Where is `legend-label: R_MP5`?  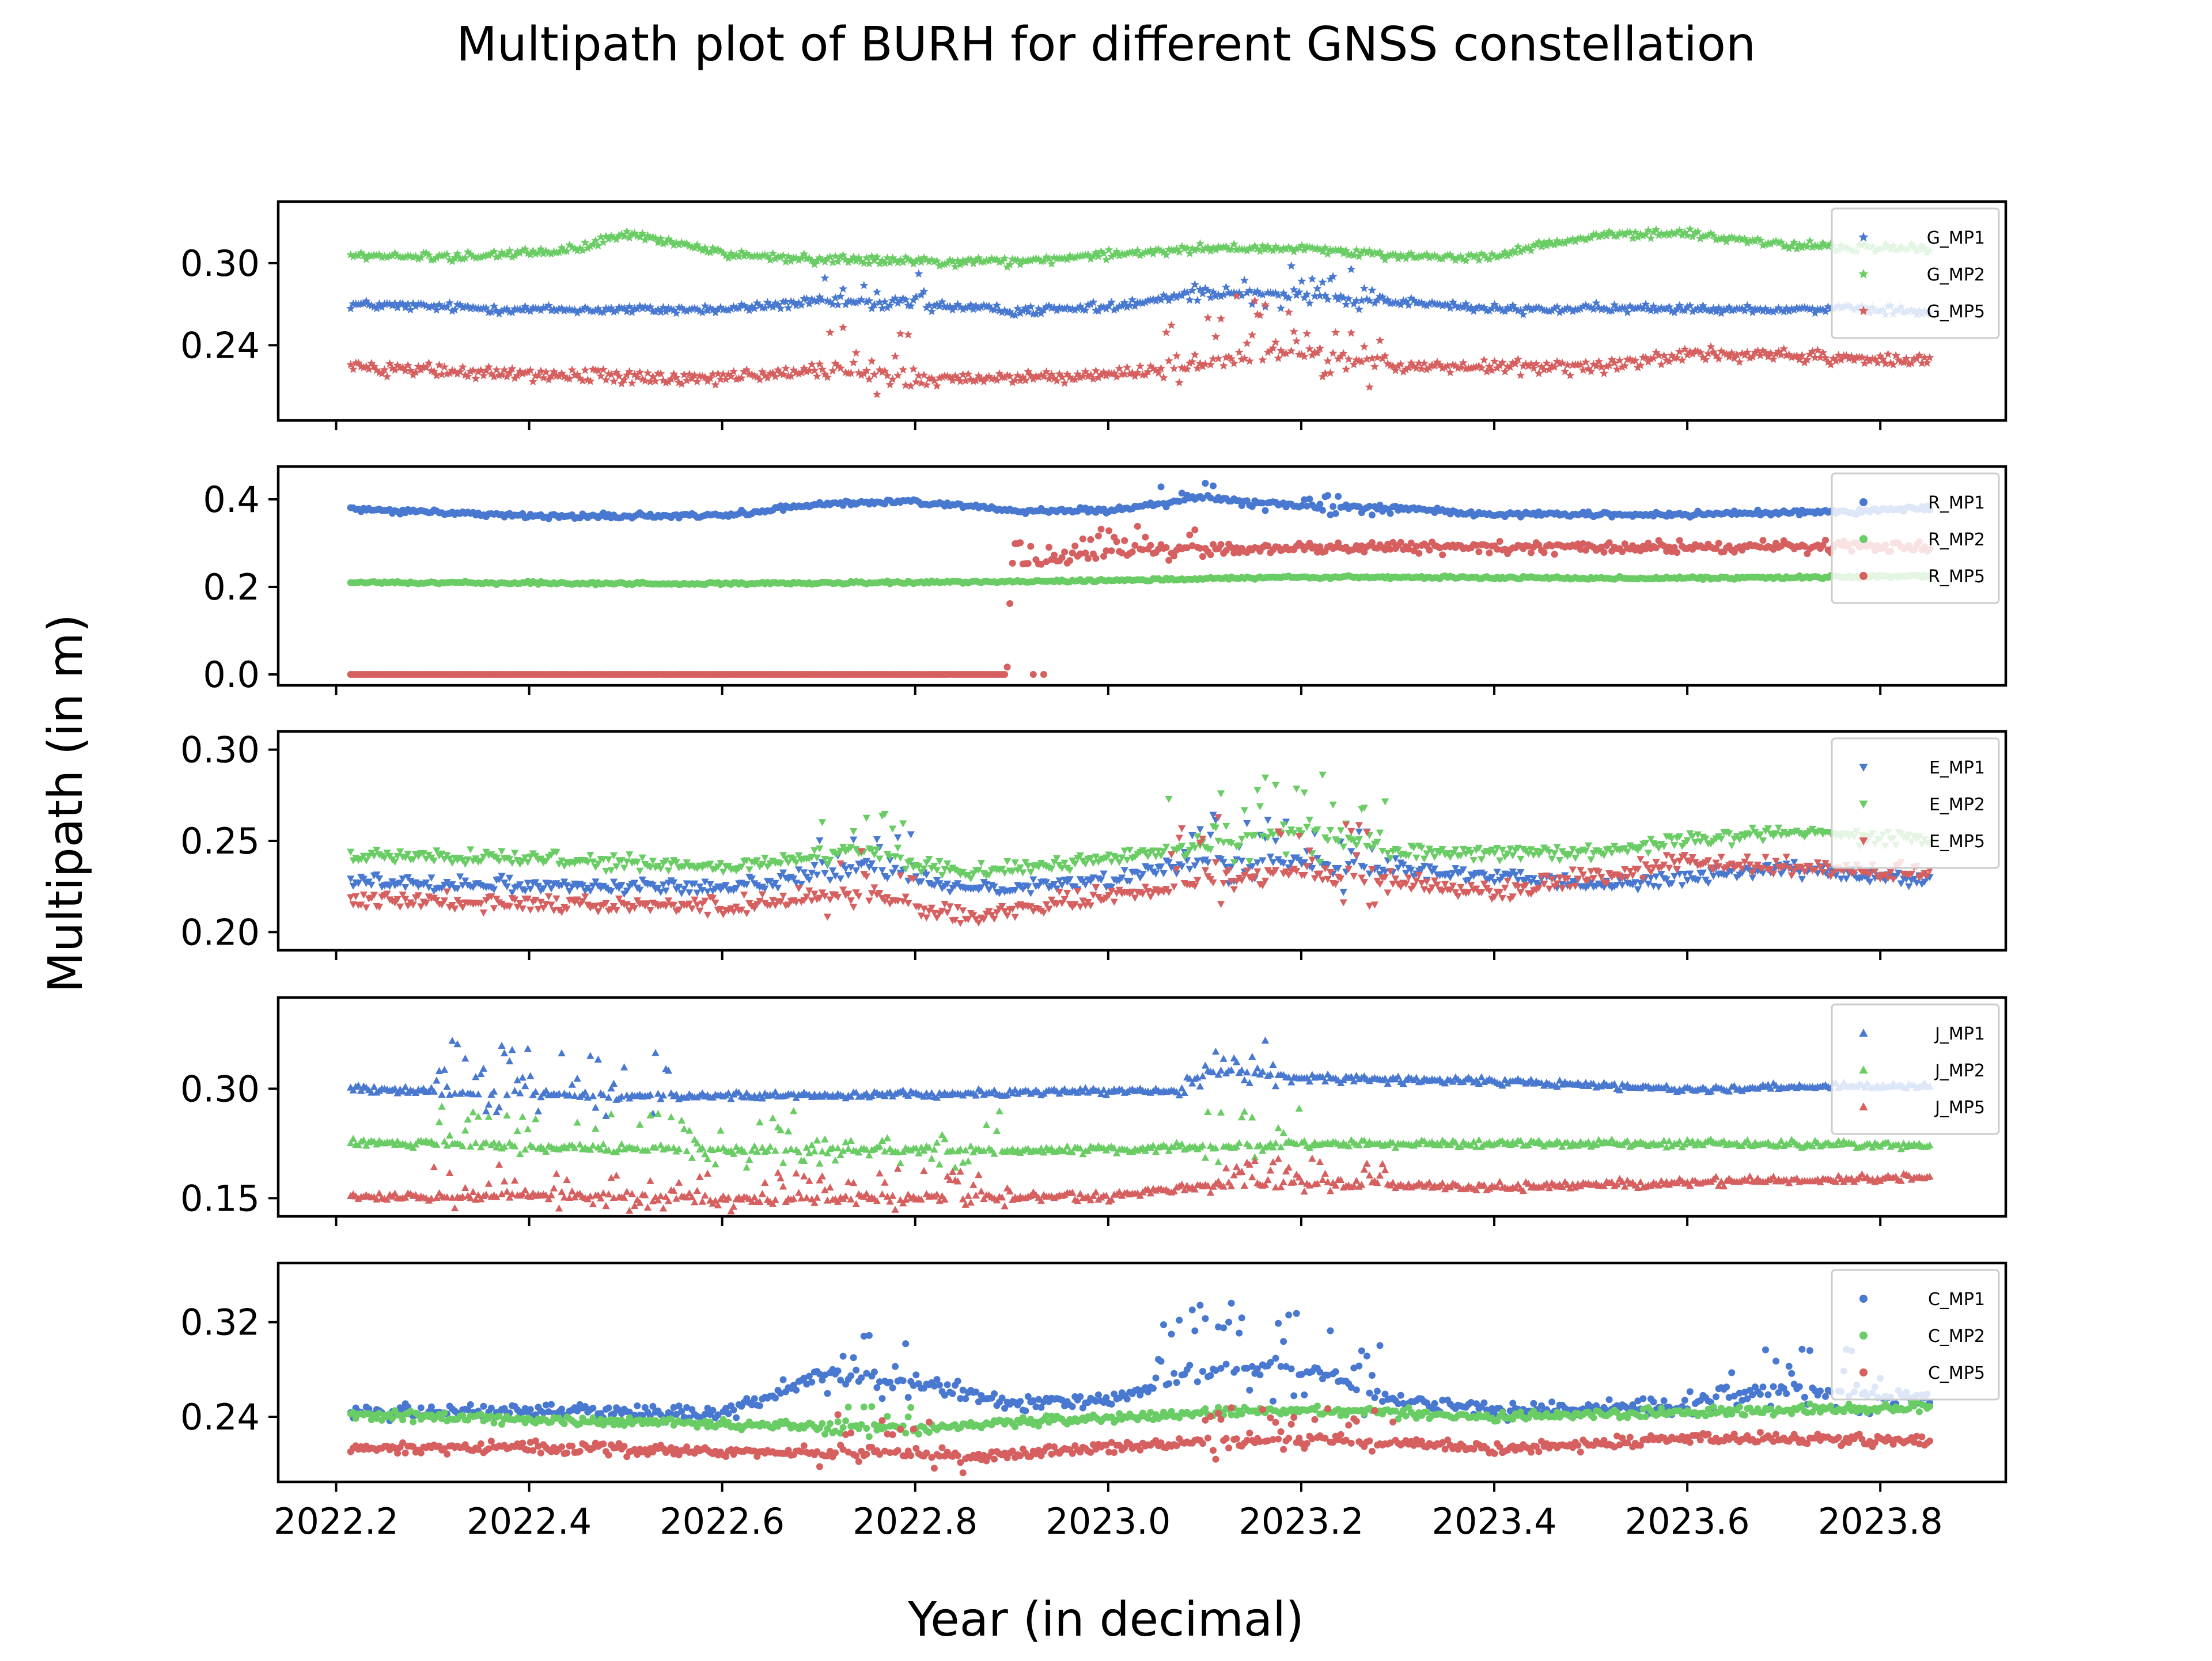
legend-label: R_MP5 is located at coordinates (1956, 577).